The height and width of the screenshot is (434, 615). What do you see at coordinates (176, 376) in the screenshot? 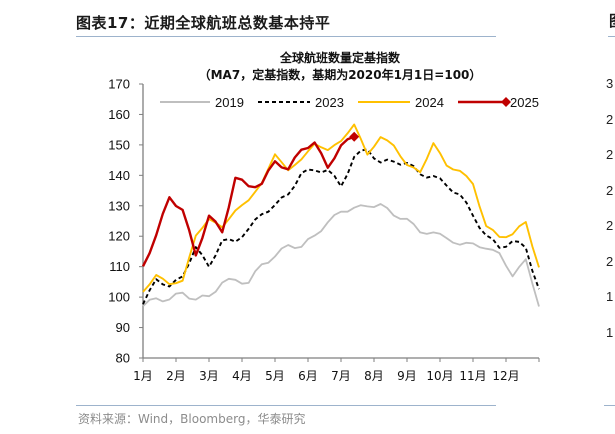
I see `x-tick-label: 2月` at bounding box center [176, 376].